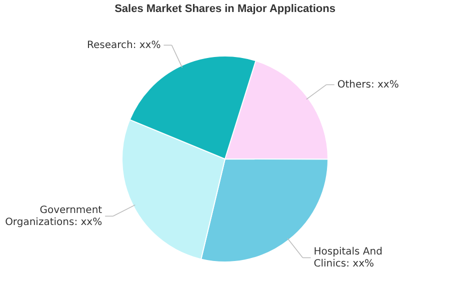 Image resolution: width=450 pixels, height=300 pixels. What do you see at coordinates (225, 9) in the screenshot?
I see `chart-title: Sales Market Shares in Major Applications` at bounding box center [225, 9].